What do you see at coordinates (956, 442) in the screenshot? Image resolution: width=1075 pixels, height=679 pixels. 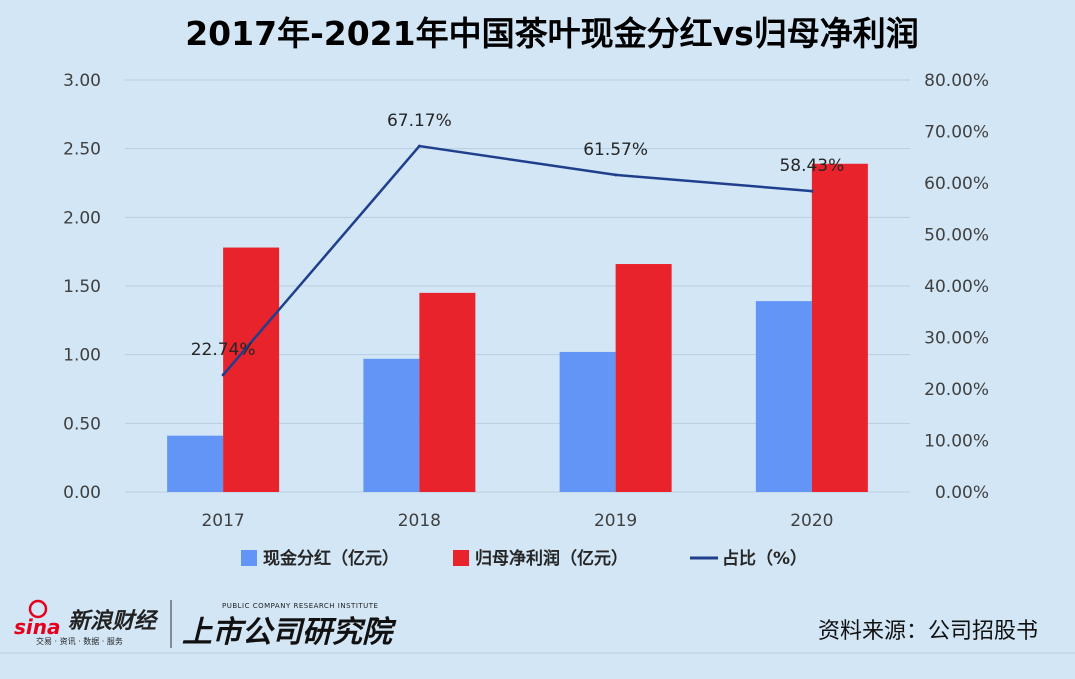 I see `right-tick-label: 10.00%` at bounding box center [956, 442].